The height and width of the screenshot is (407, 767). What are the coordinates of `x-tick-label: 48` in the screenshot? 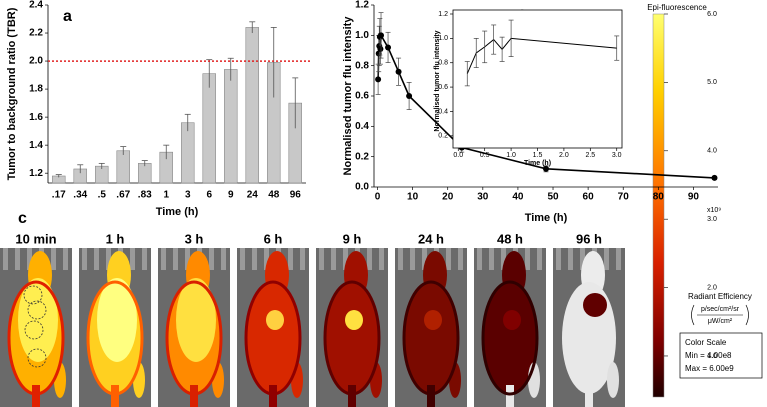 It's located at (274, 195).